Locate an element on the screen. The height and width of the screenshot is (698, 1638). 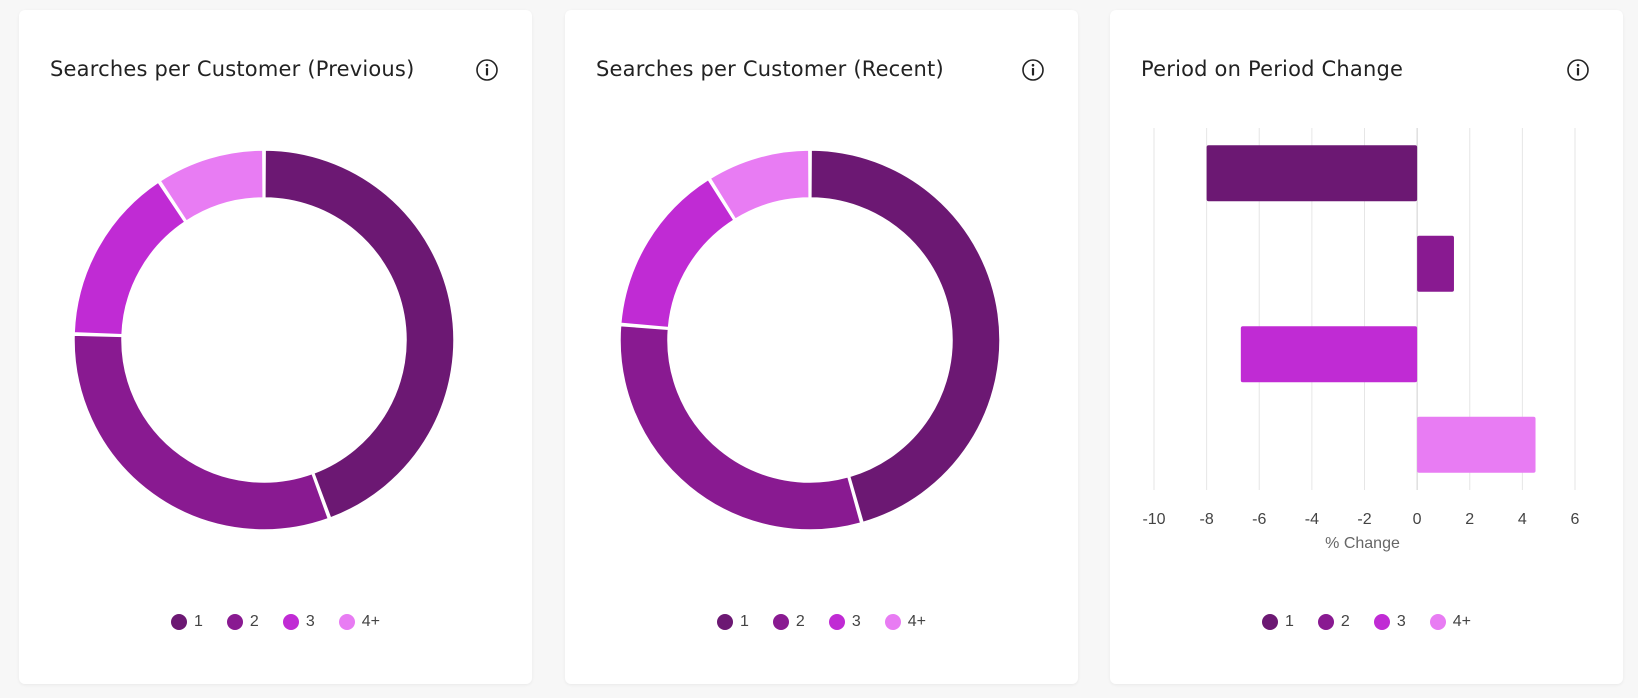
donut-chart-previous is located at coordinates (264, 340).